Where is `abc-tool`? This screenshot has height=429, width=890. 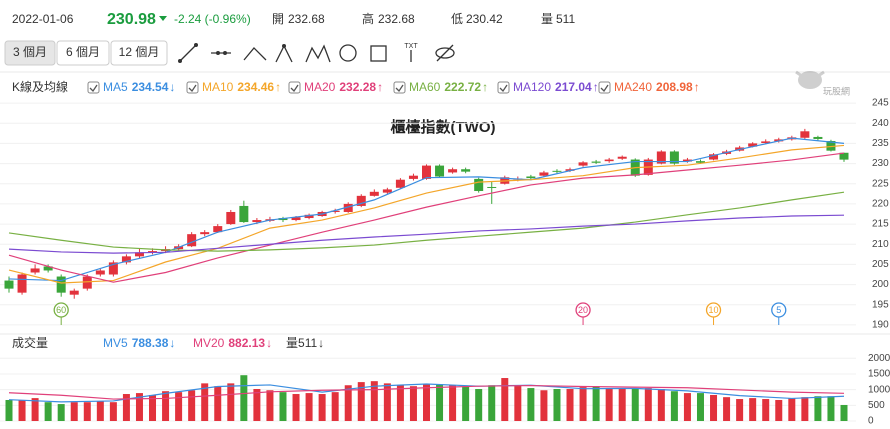
abc-tool is located at coordinates (284, 53).